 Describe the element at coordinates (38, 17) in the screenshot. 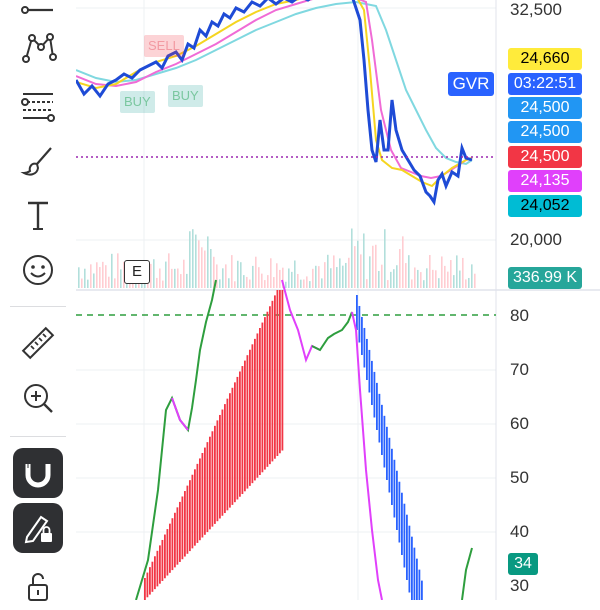

I see `trend-line-tool-icon` at that location.